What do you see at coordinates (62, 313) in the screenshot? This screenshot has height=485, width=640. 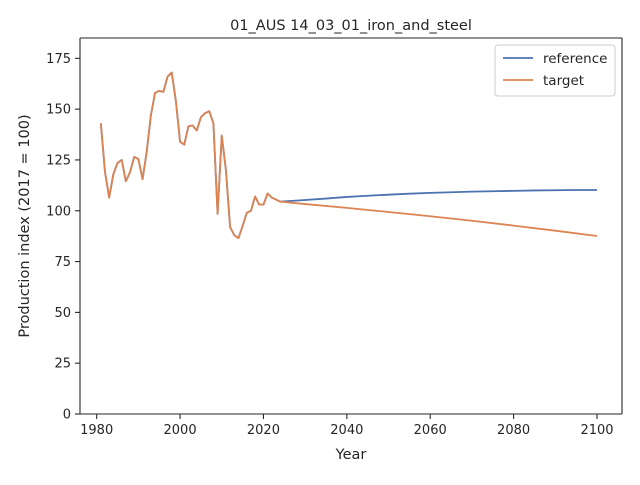 I see `y-tick-label: 50` at bounding box center [62, 313].